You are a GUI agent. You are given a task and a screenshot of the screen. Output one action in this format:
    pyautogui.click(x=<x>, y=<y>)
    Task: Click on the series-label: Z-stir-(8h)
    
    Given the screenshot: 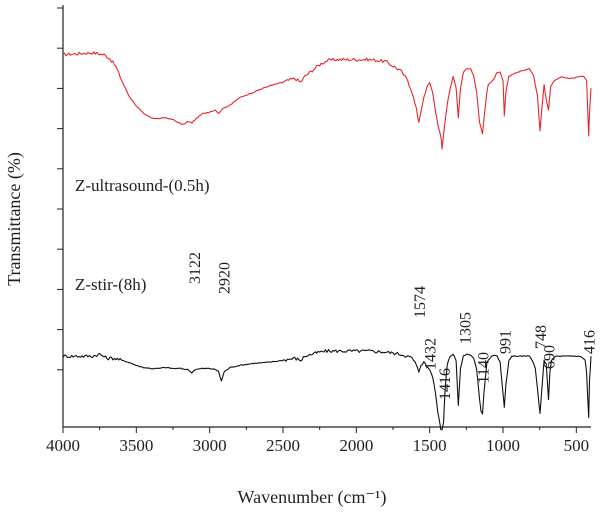 What is the action you would take?
    pyautogui.click(x=110, y=284)
    